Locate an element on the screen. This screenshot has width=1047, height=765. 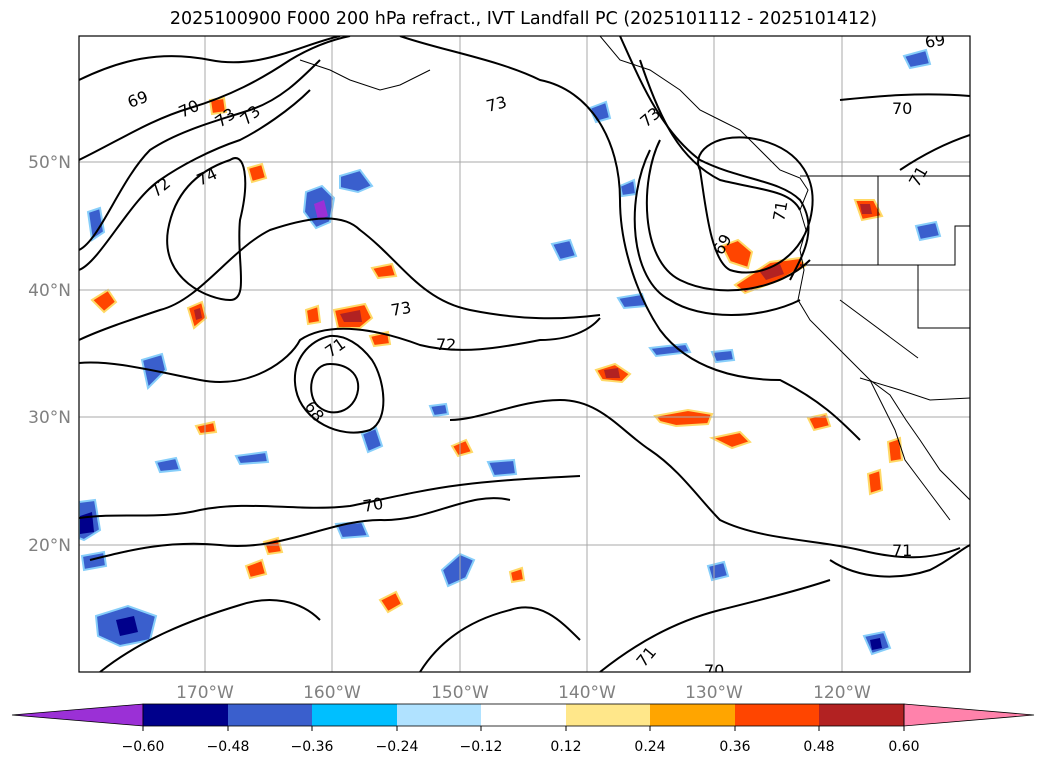
contour-label: 72 is located at coordinates (446, 344).